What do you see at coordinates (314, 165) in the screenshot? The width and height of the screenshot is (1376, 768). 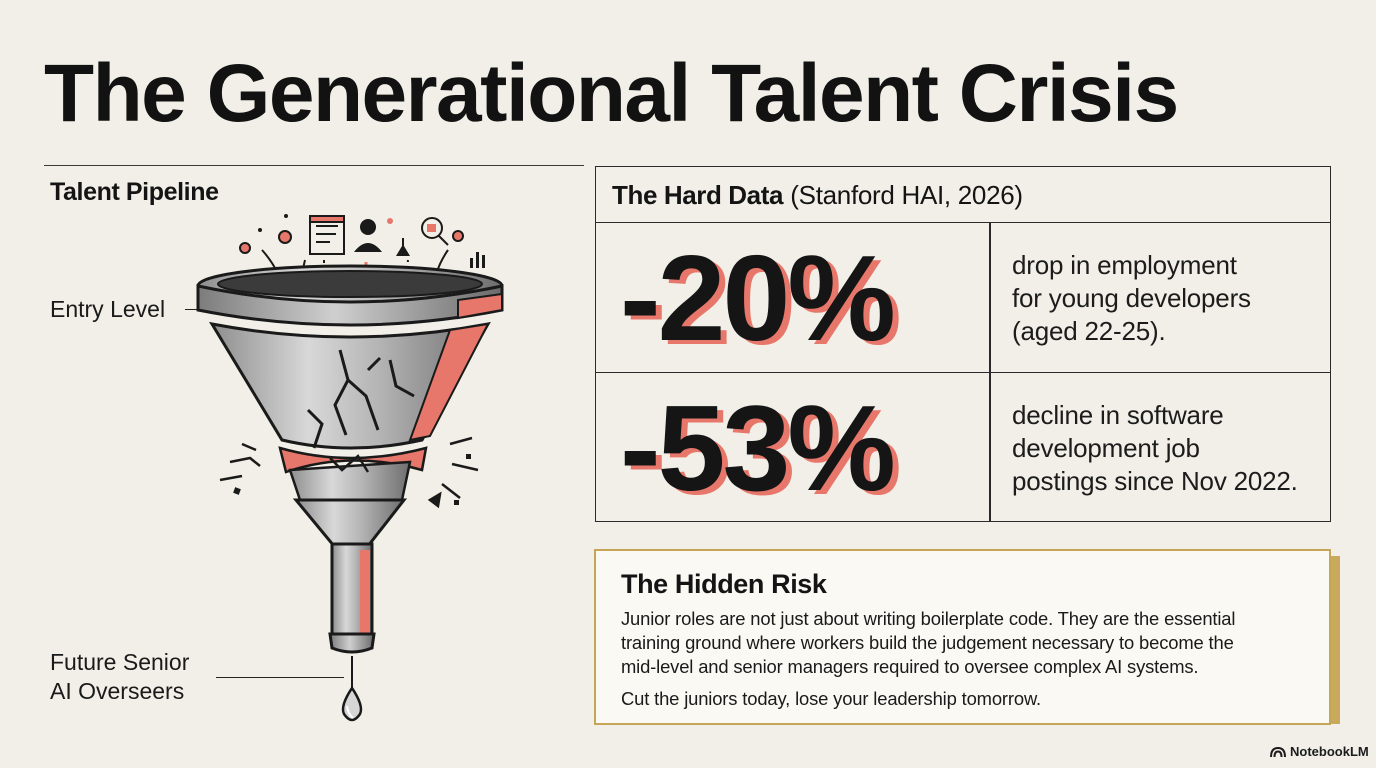 I see `title-divider` at bounding box center [314, 165].